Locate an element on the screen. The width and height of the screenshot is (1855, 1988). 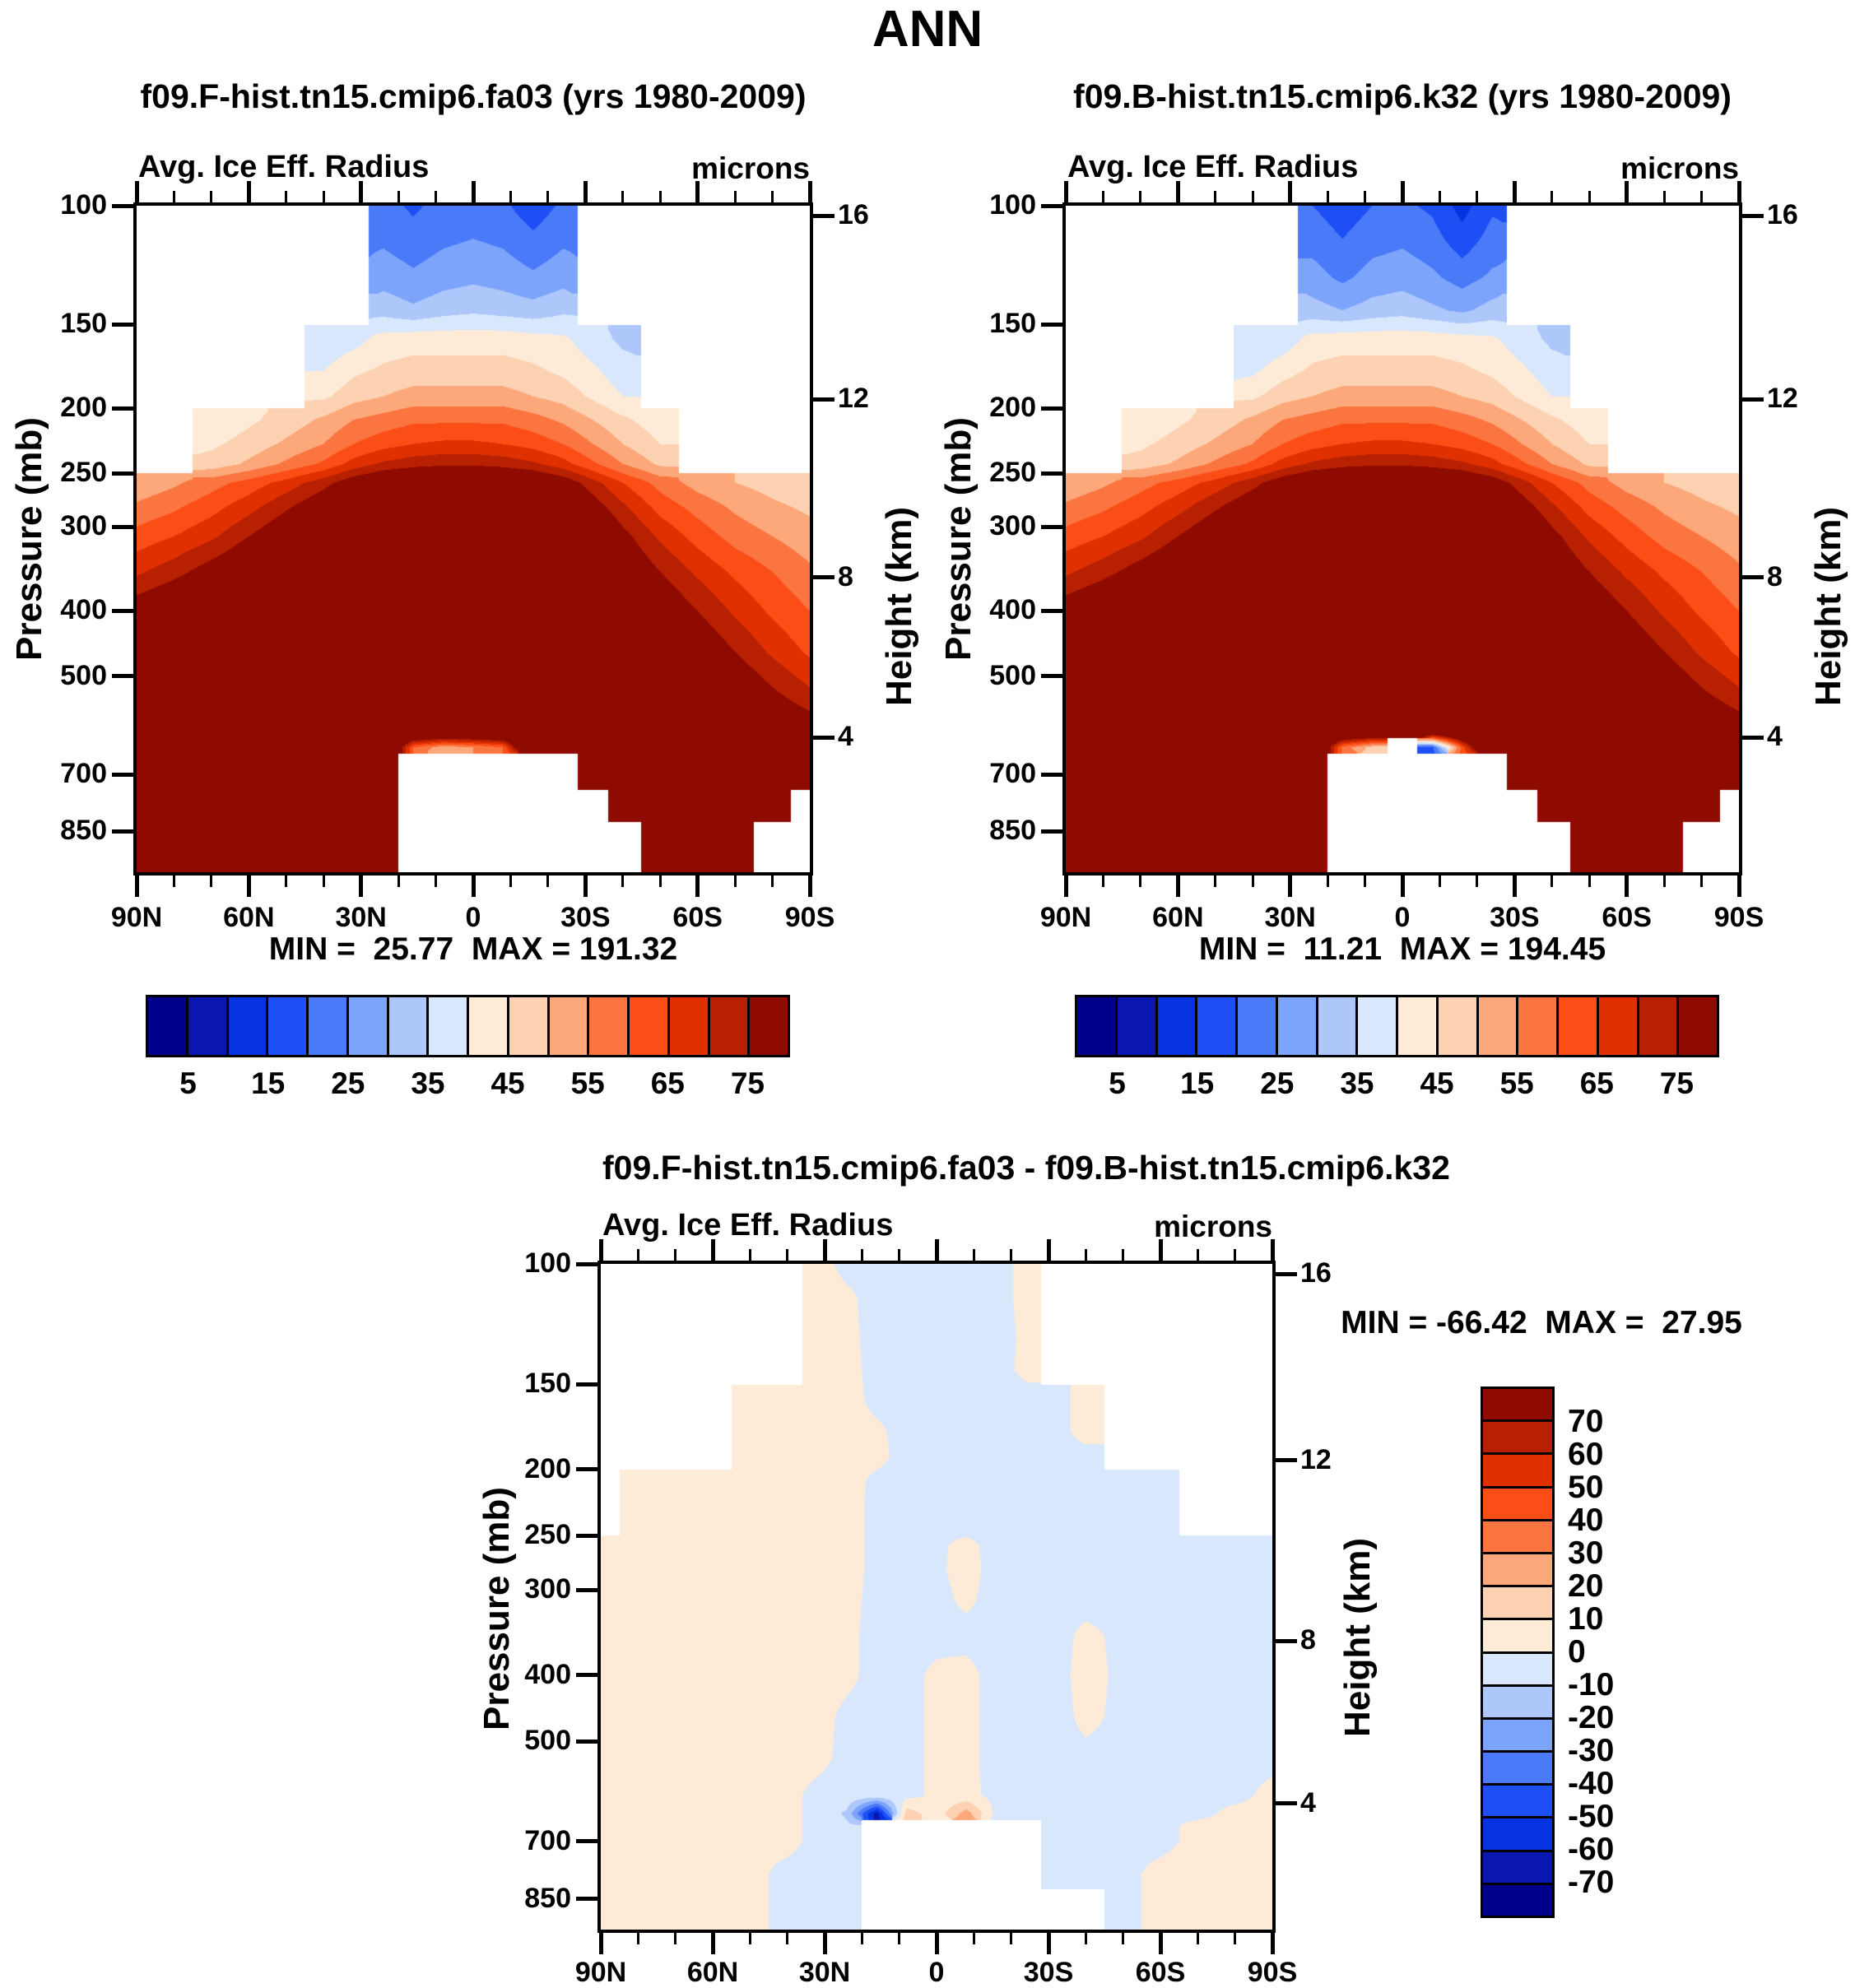
left-pressure-tick-label: 200 is located at coordinates (83, 408).